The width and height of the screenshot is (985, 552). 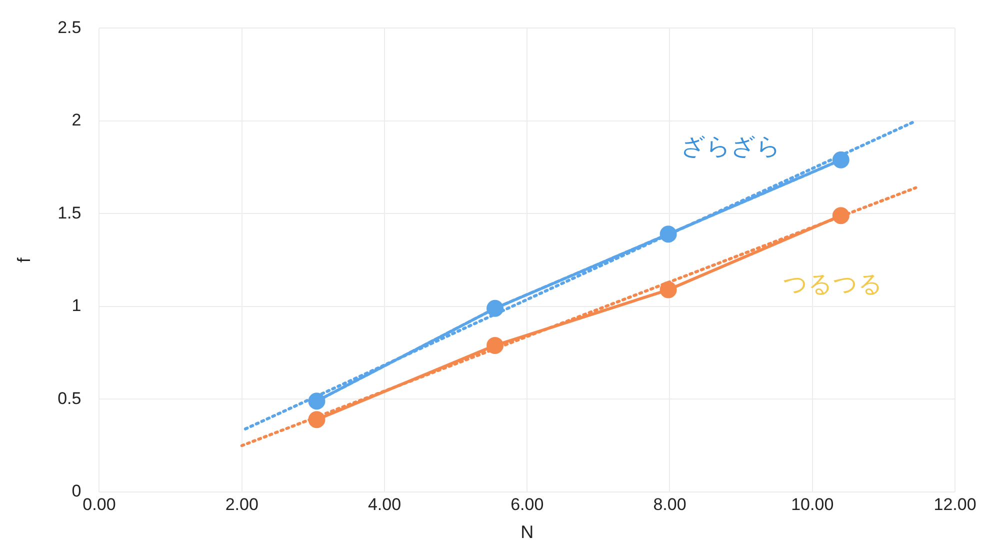 What do you see at coordinates (385, 504) in the screenshot?
I see `x-tick-label: 4.00` at bounding box center [385, 504].